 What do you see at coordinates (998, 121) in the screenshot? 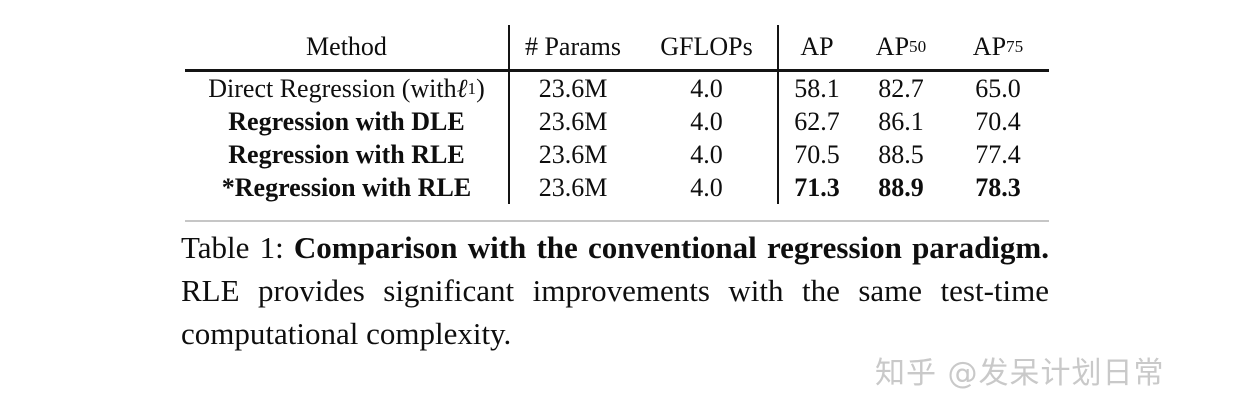
I see `cell-ap75-row2: 70.4` at bounding box center [998, 121].